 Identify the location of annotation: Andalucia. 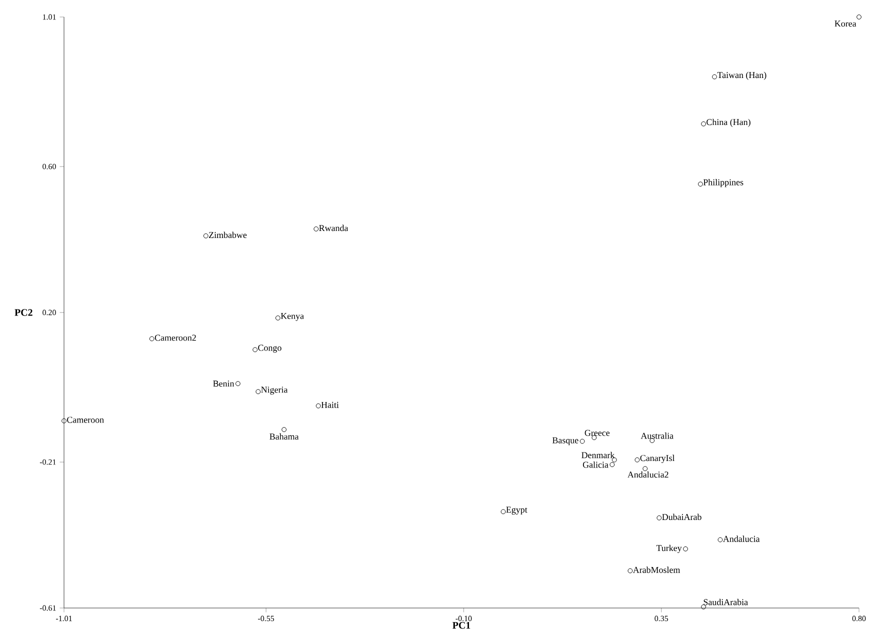
(741, 539).